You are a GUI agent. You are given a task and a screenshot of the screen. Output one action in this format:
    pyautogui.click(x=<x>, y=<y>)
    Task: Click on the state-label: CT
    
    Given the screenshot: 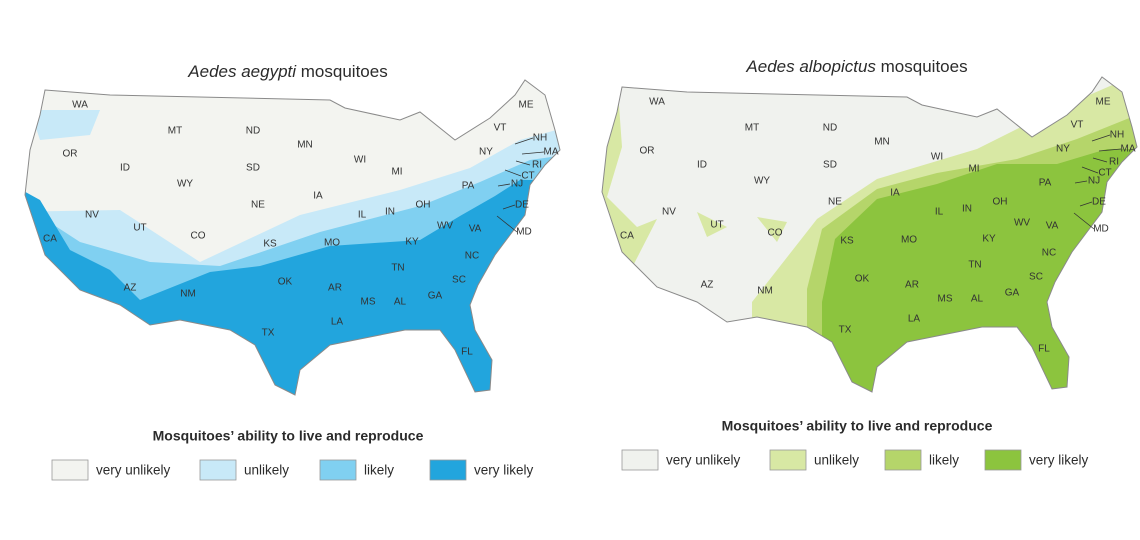 What is the action you would take?
    pyautogui.click(x=1104, y=173)
    